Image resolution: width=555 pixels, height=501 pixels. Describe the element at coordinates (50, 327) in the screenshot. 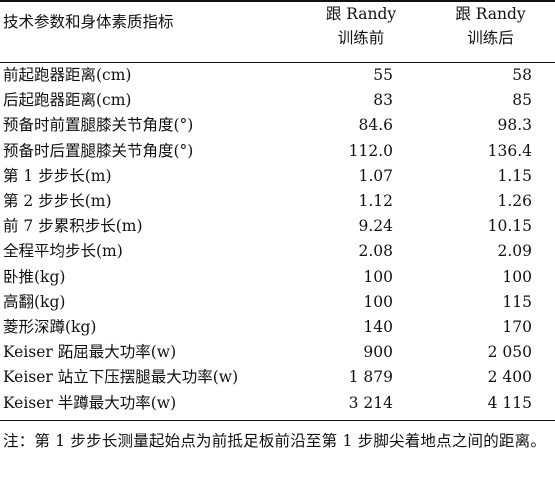

I see `row-name: 菱形深蹲(kg)` at that location.